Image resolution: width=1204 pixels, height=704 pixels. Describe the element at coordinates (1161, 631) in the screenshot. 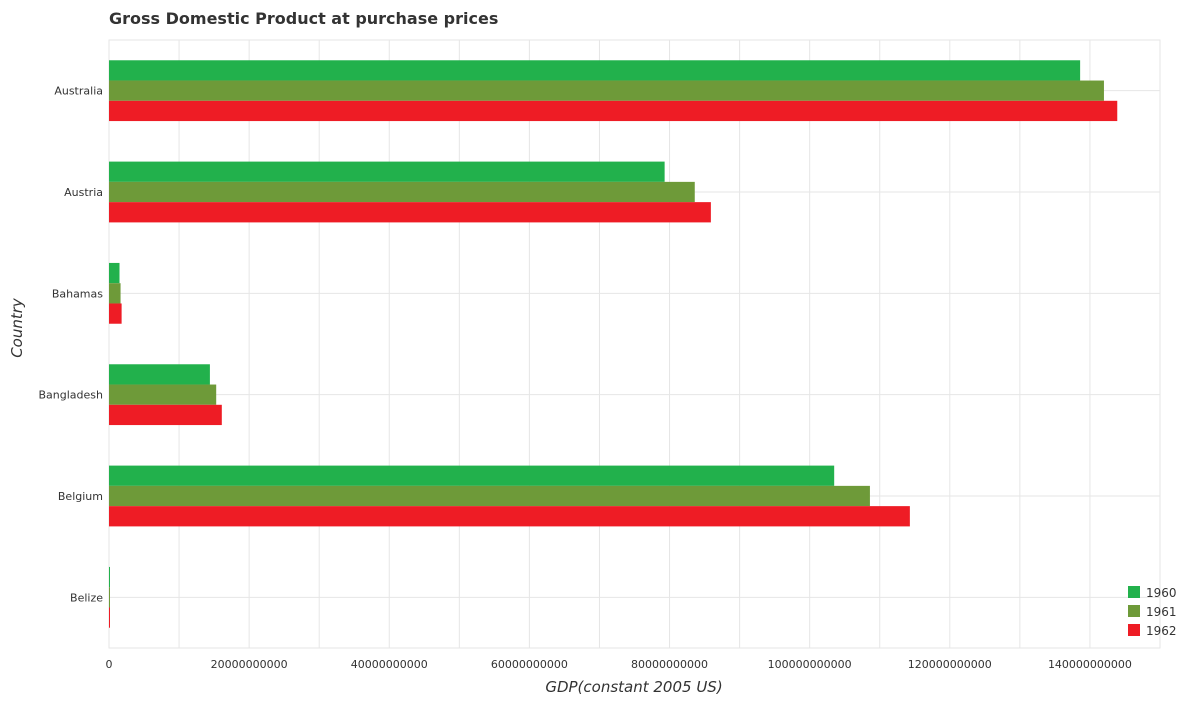

I see `legend-label-1962: 1962` at that location.